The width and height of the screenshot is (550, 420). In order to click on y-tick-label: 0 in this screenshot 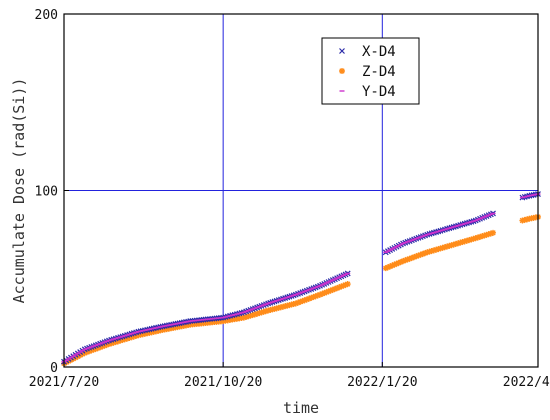, I will do `click(54, 368)`.